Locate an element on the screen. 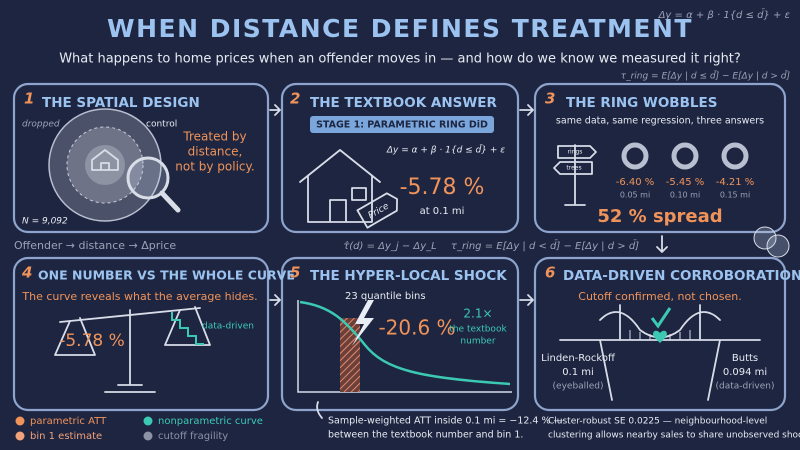 This screenshot has height=450, width=800. label: dropped is located at coordinates (41, 125).